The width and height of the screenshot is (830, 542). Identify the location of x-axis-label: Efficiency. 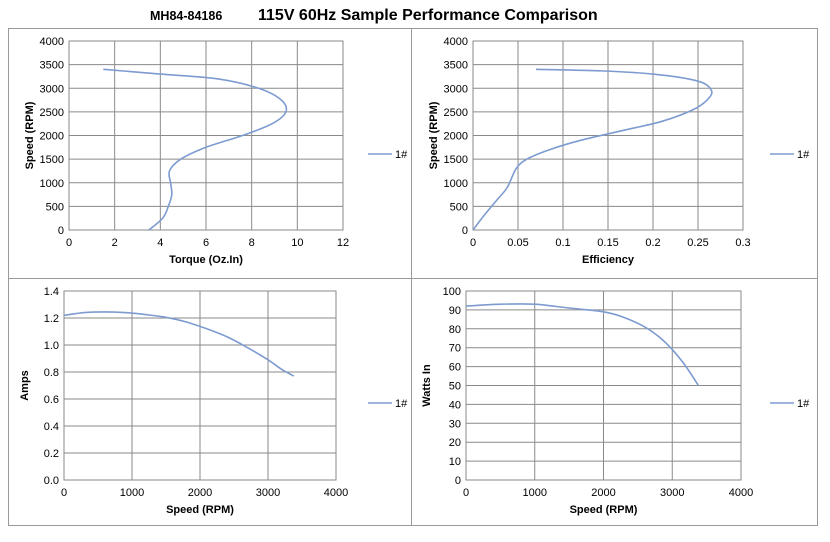
(608, 260).